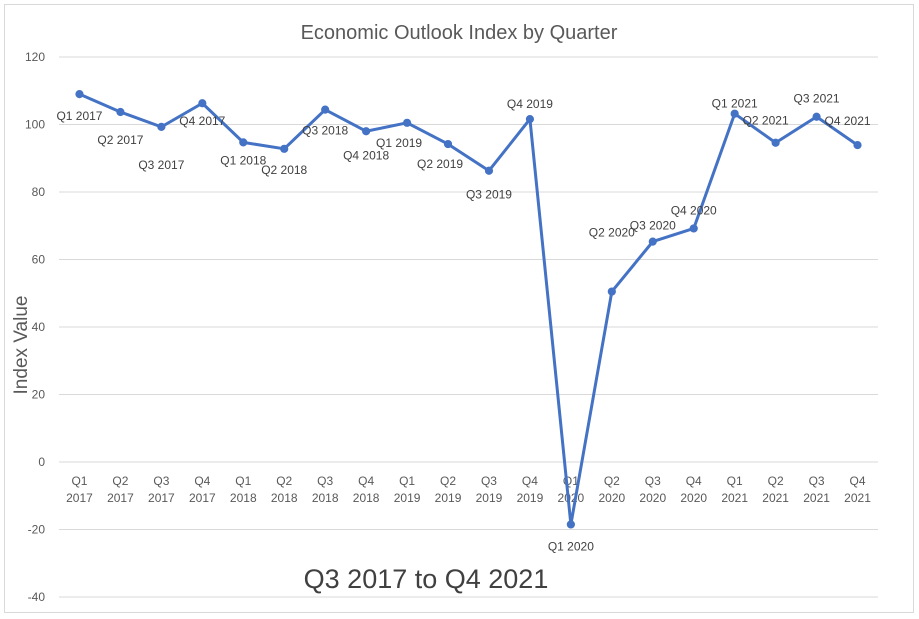 This screenshot has height=619, width=919. Describe the element at coordinates (817, 99) in the screenshot. I see `data-label: Q3 2021` at that location.